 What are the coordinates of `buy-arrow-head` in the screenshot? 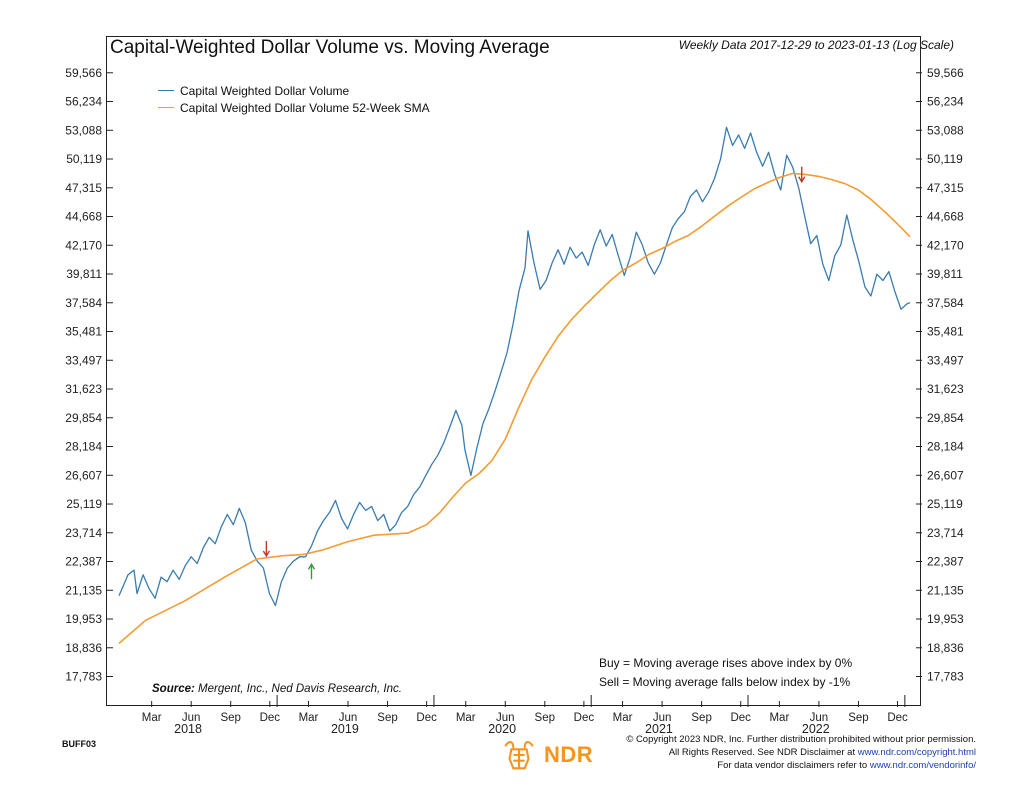 It's located at (311, 566).